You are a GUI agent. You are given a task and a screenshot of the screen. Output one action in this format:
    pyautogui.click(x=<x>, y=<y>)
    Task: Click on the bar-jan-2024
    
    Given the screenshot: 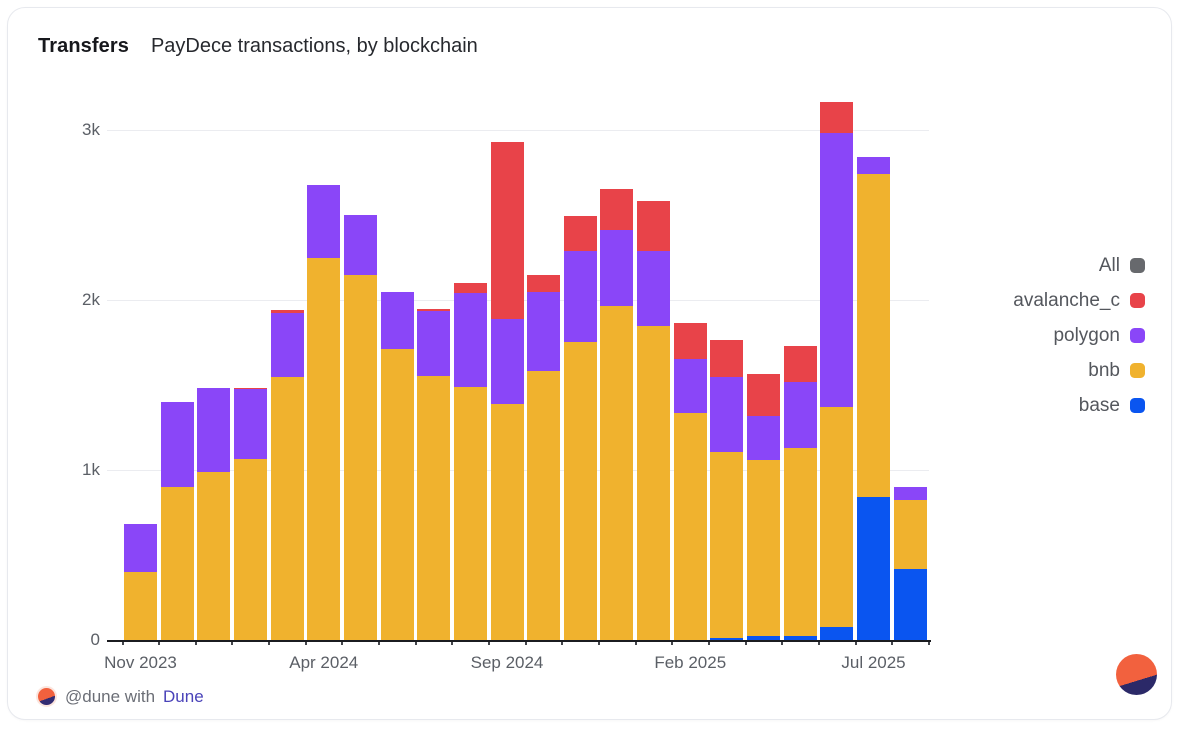 What is the action you would take?
    pyautogui.click(x=214, y=514)
    